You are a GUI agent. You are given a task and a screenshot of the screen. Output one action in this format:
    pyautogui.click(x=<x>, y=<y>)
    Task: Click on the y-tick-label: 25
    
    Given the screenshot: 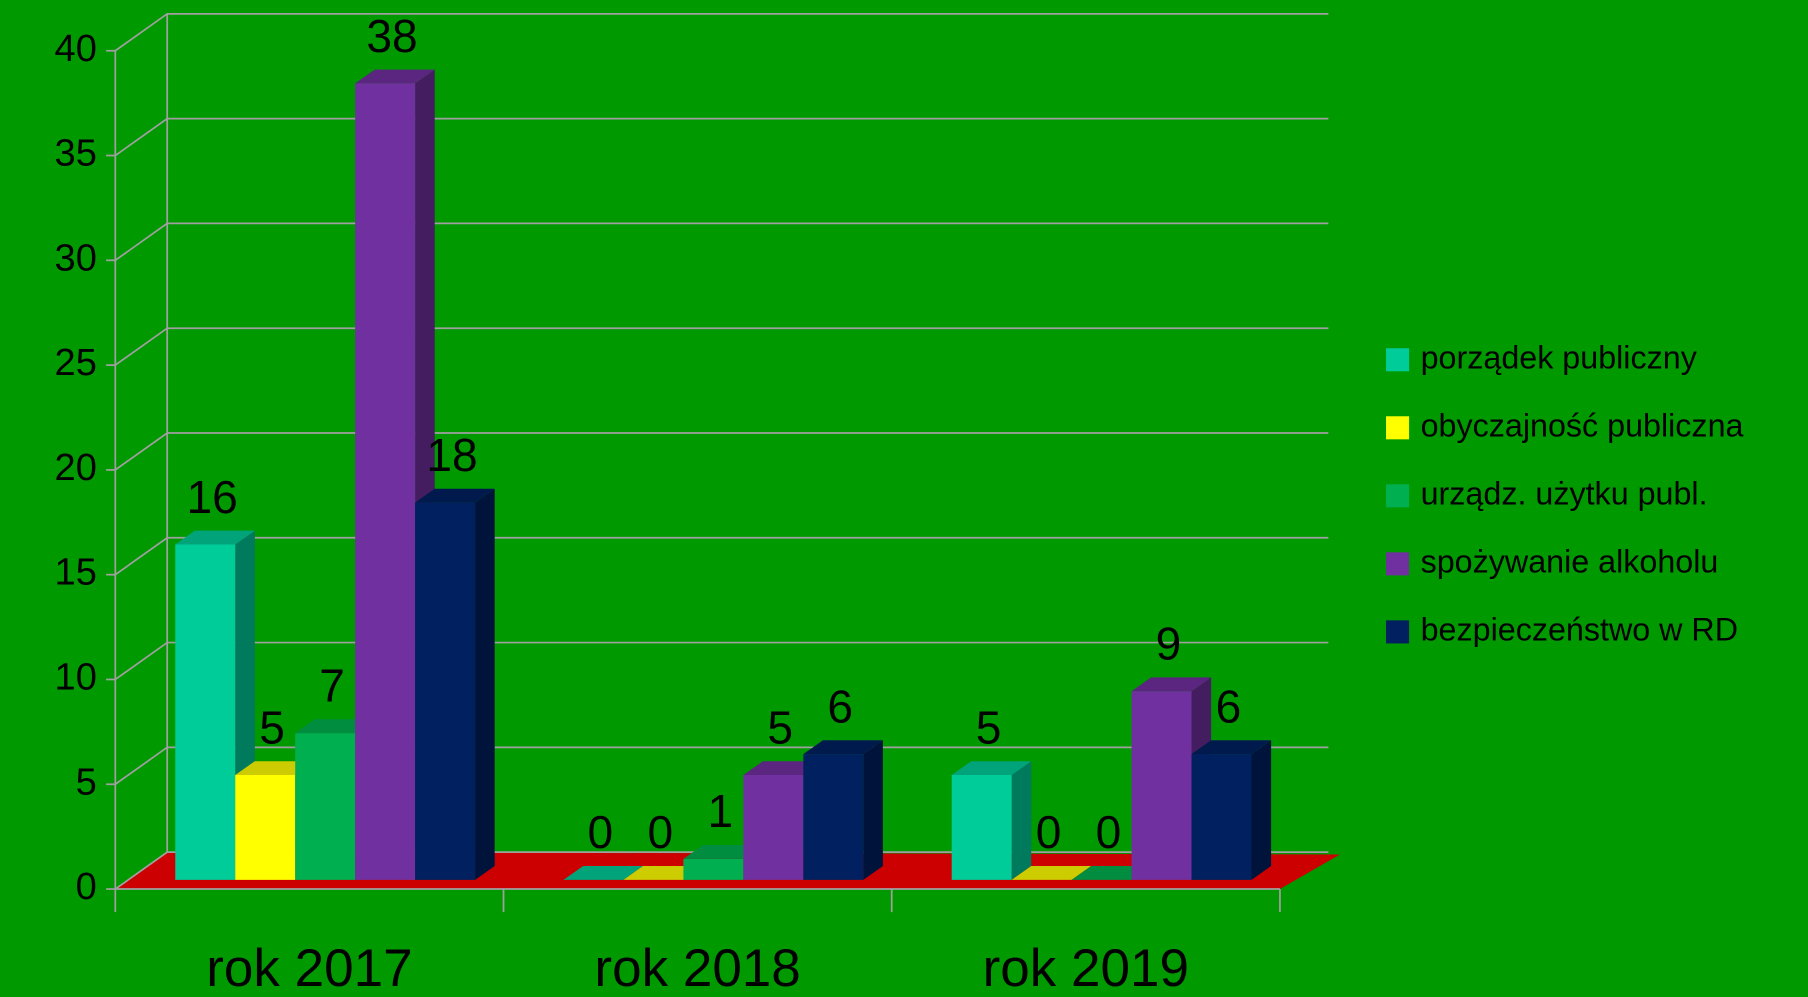 What is the action you would take?
    pyautogui.click(x=76, y=363)
    